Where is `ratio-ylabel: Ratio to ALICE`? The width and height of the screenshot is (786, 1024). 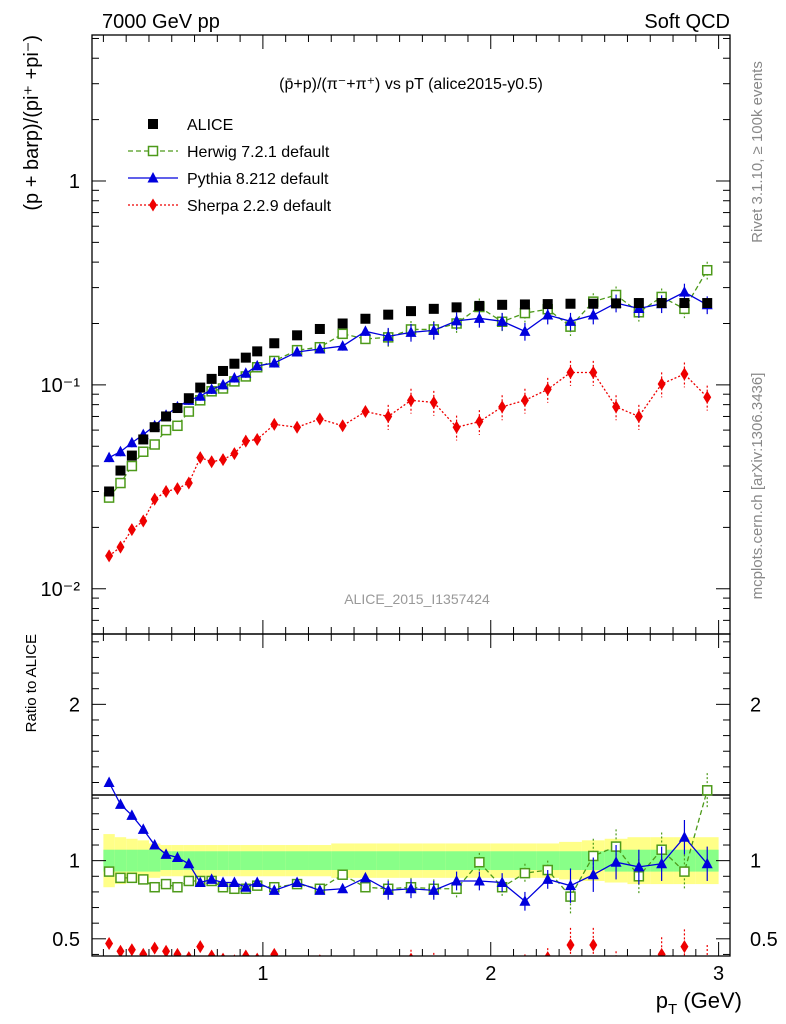
ratio-ylabel: Ratio to ALICE is located at coordinates (31, 683).